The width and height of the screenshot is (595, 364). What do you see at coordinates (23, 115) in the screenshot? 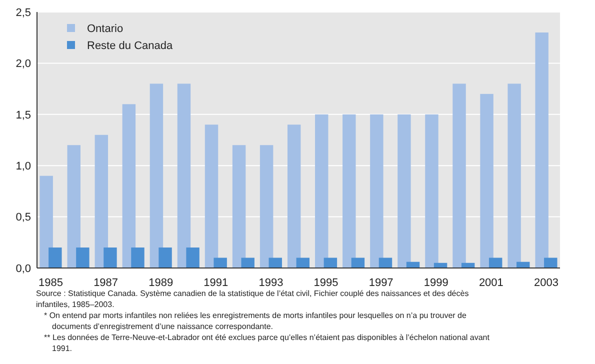
I see `y-tick-label: 1,5` at bounding box center [23, 115].